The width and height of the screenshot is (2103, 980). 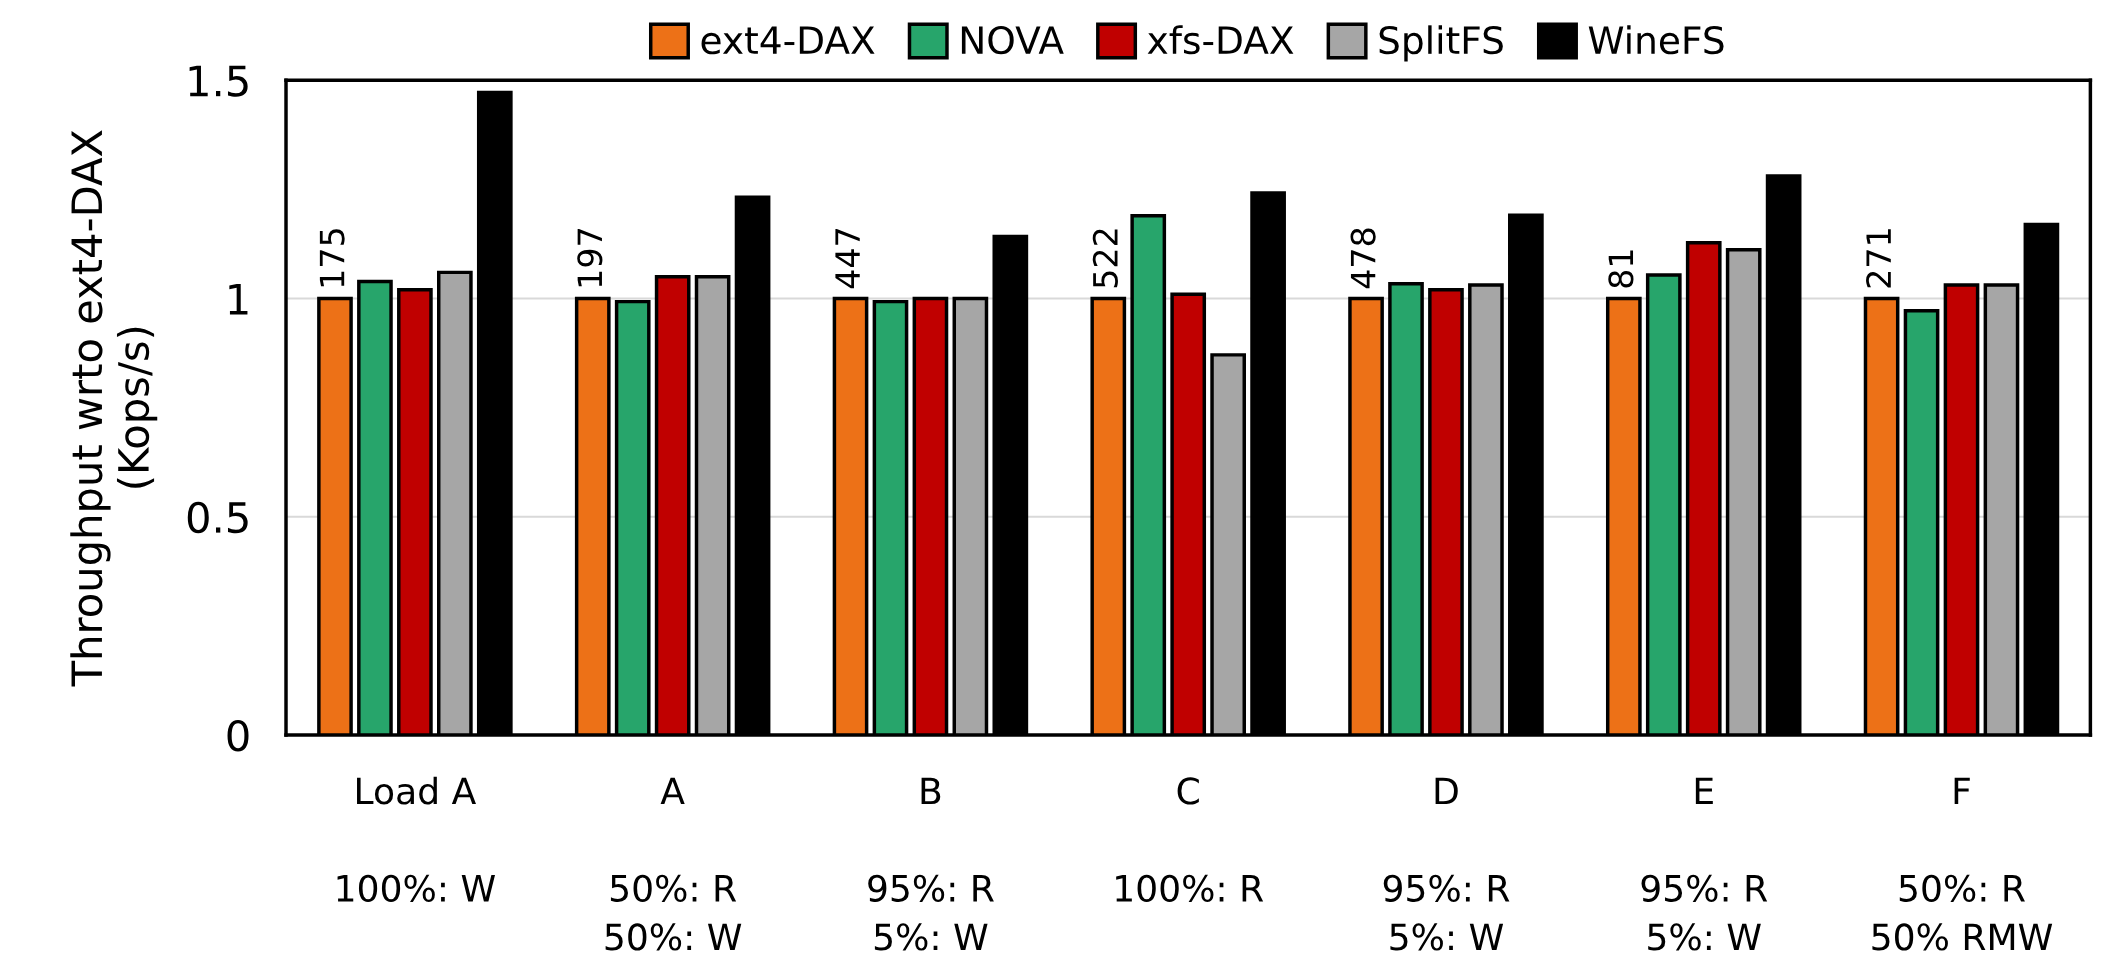 What do you see at coordinates (1105, 258) in the screenshot?
I see `annotation: 522` at bounding box center [1105, 258].